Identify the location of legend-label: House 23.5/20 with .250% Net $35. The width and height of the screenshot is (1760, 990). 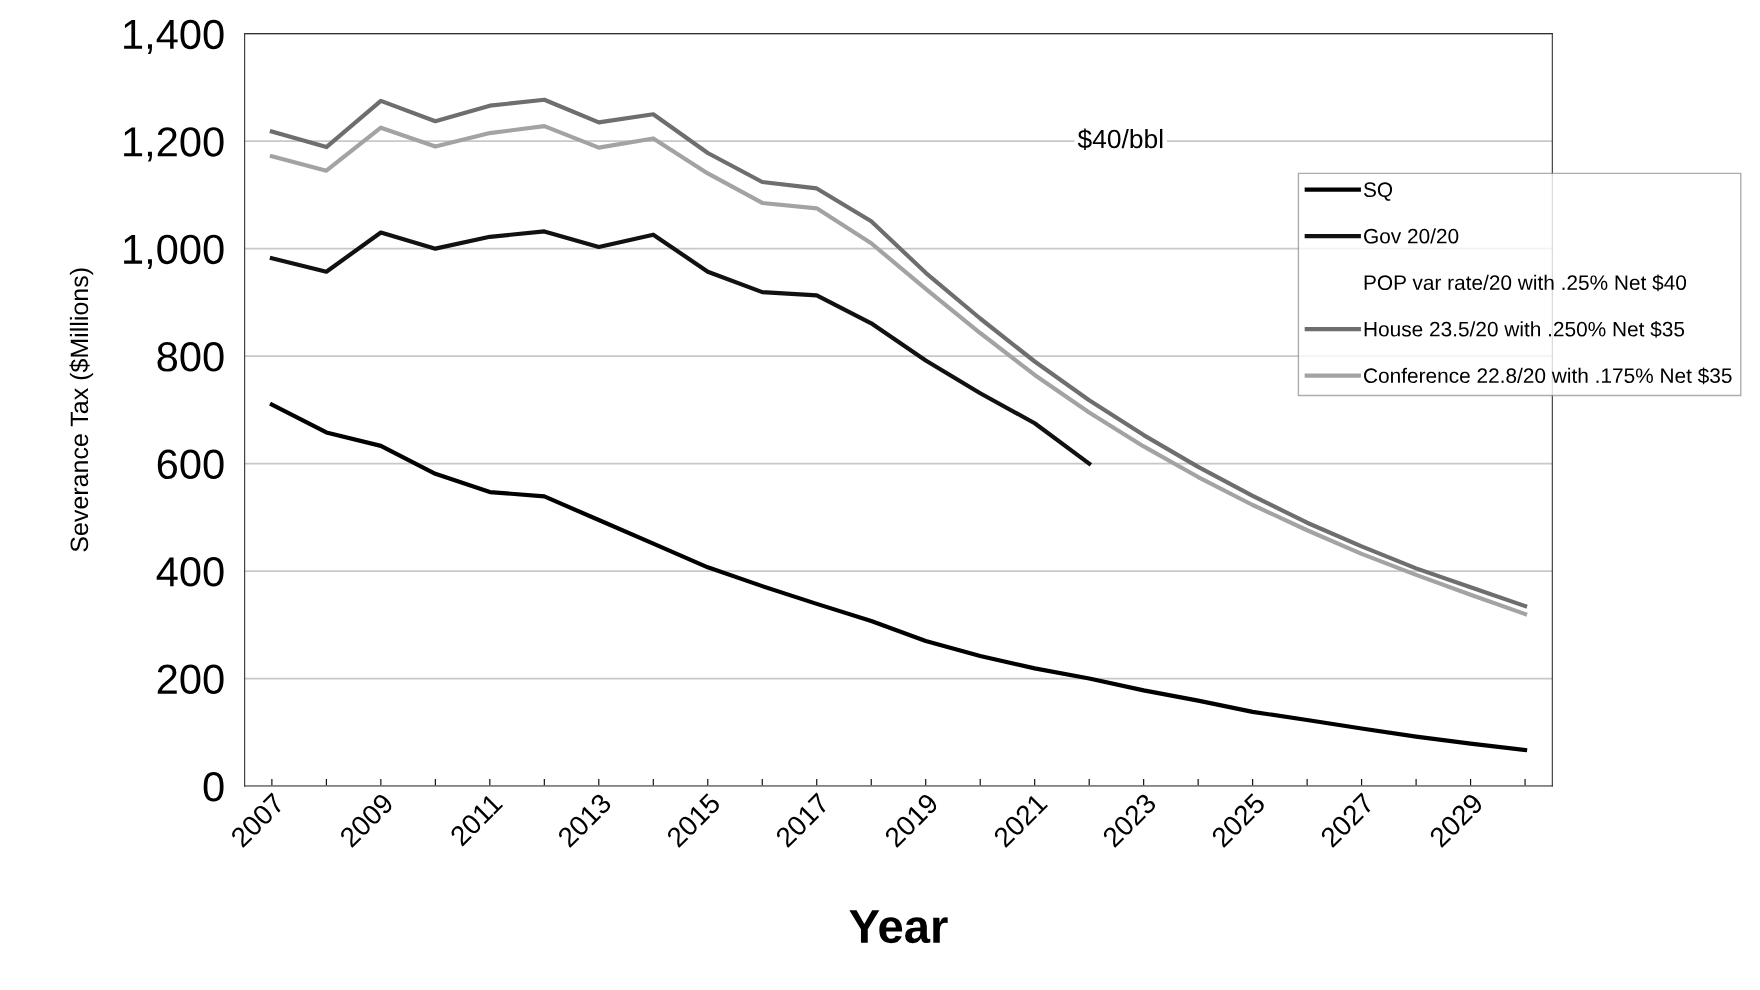
(1524, 329).